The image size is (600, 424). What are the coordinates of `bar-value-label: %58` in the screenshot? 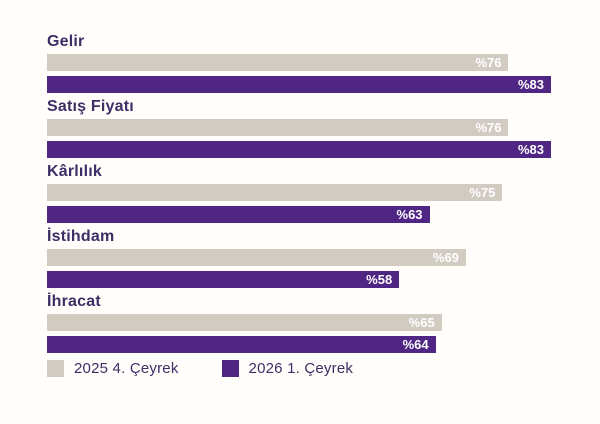 It's located at (379, 279).